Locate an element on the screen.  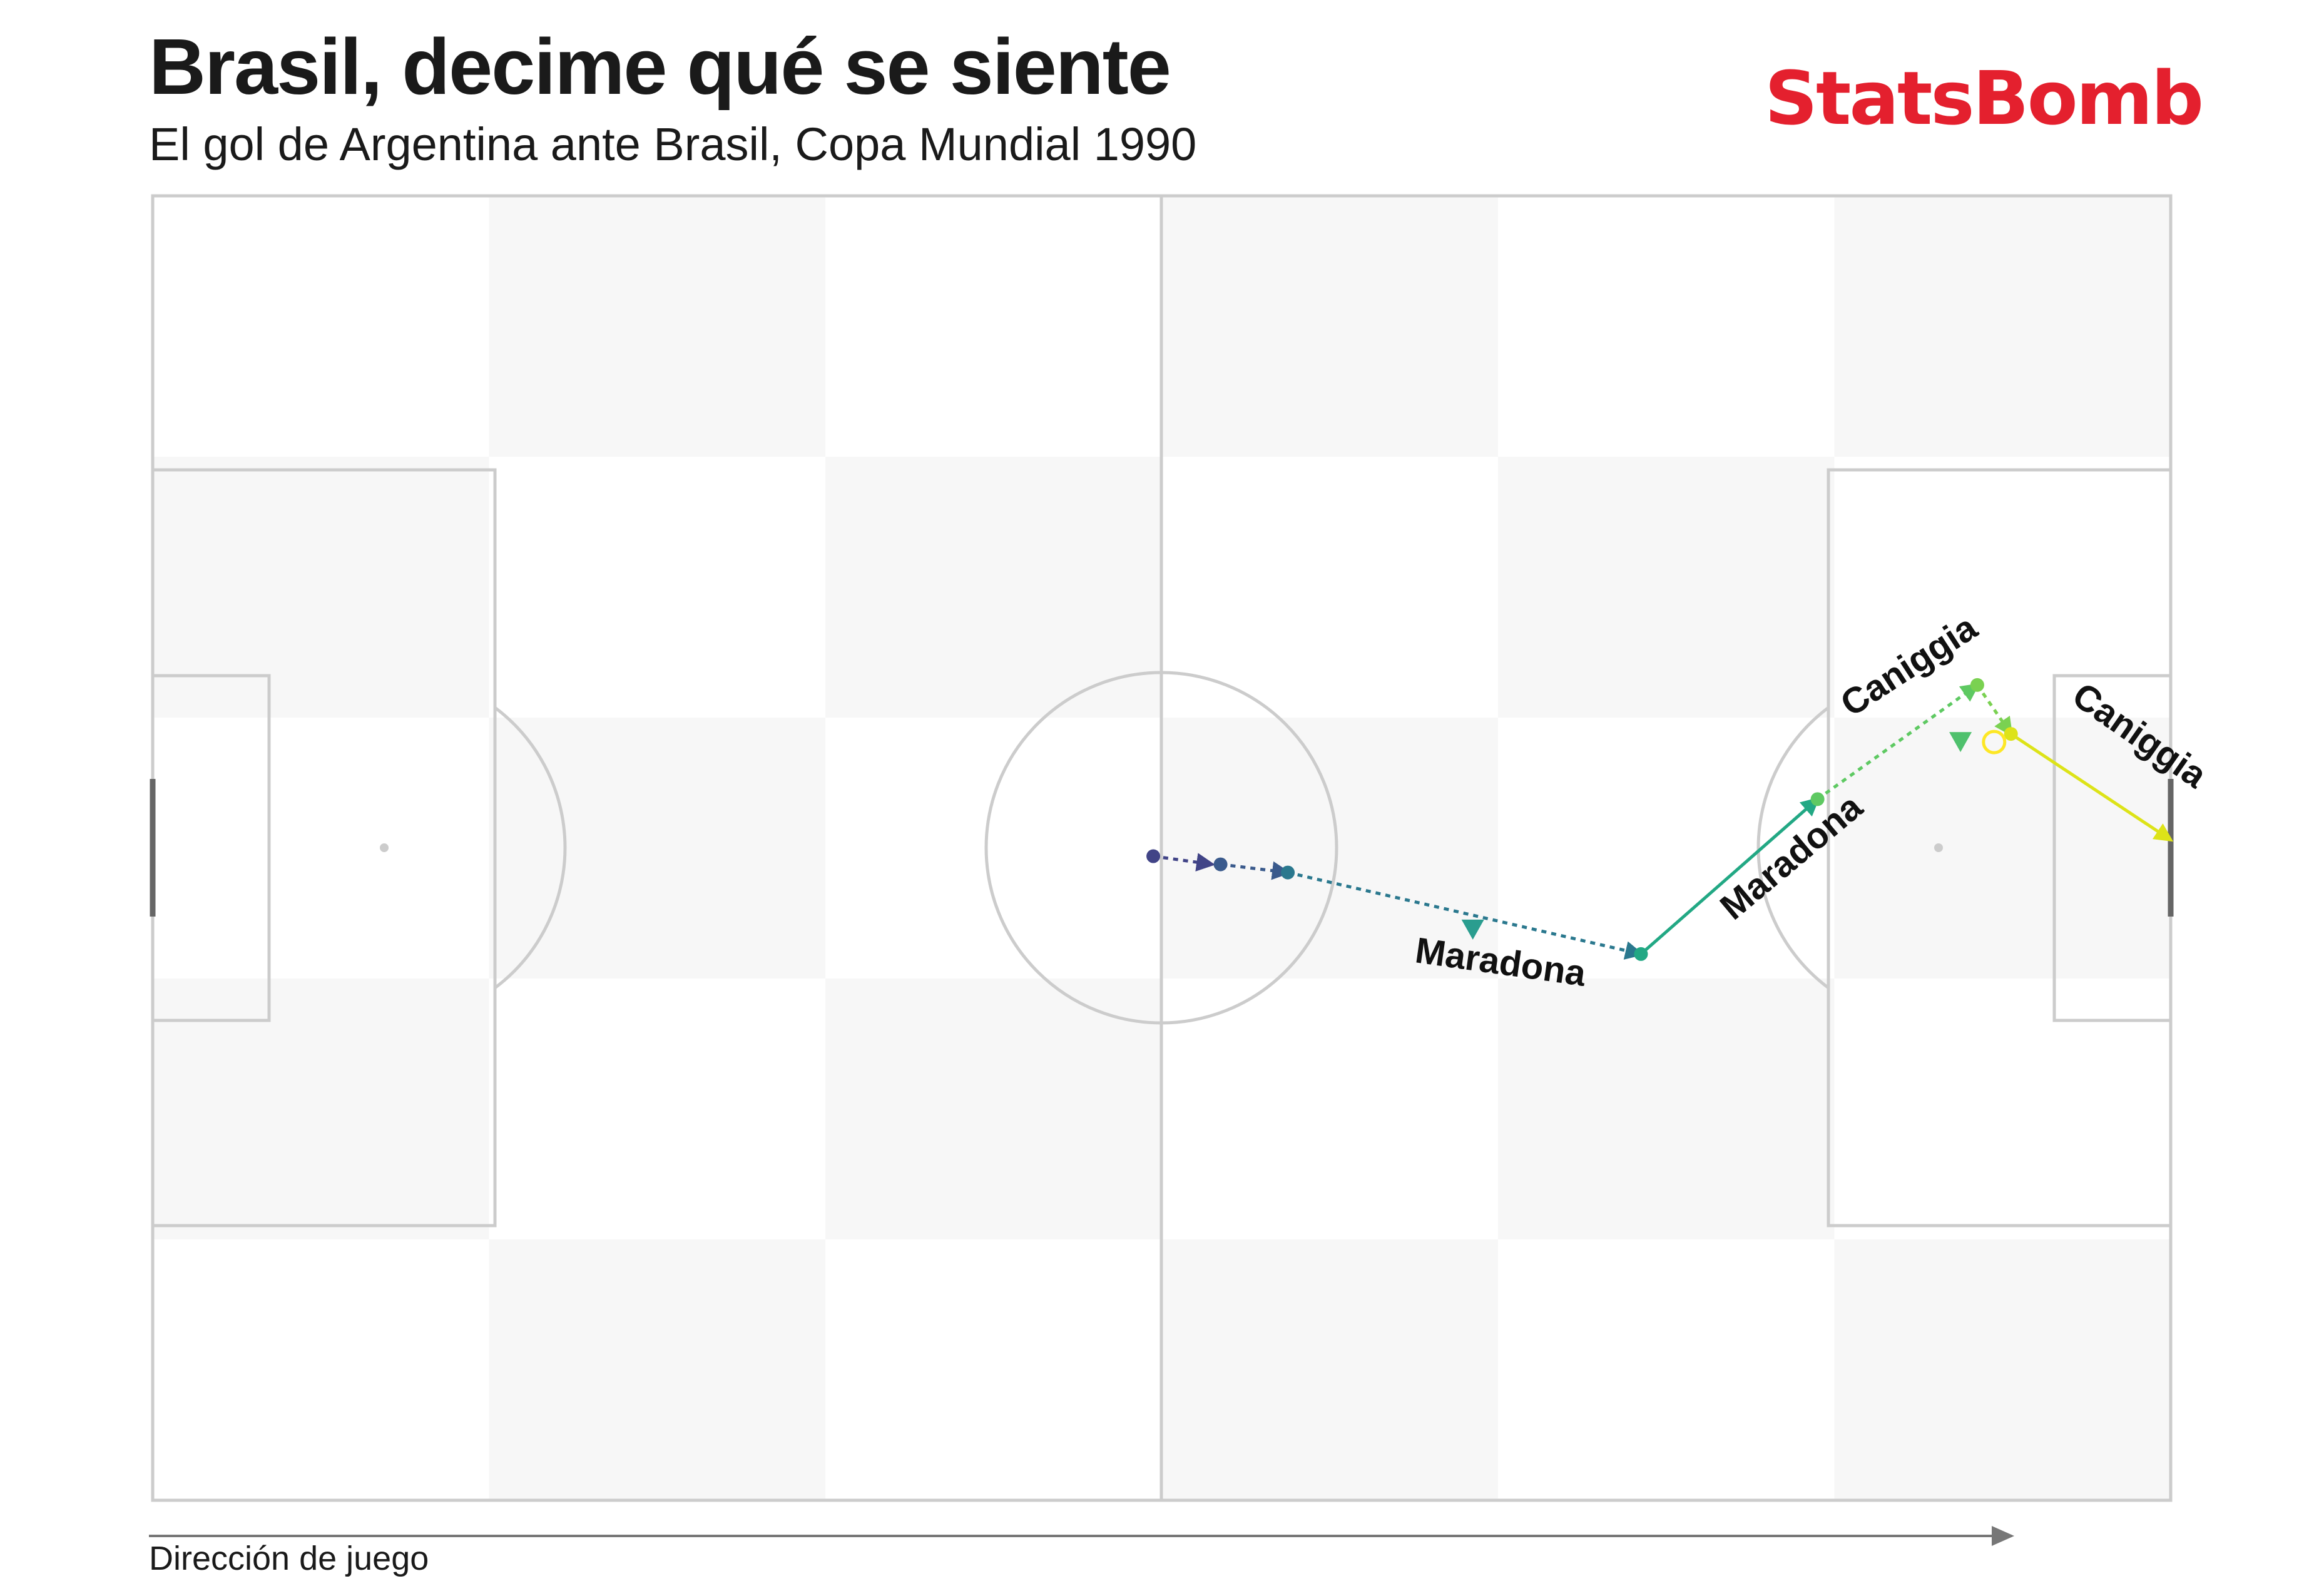
event-pass-line is located at coordinates (1730, 876).